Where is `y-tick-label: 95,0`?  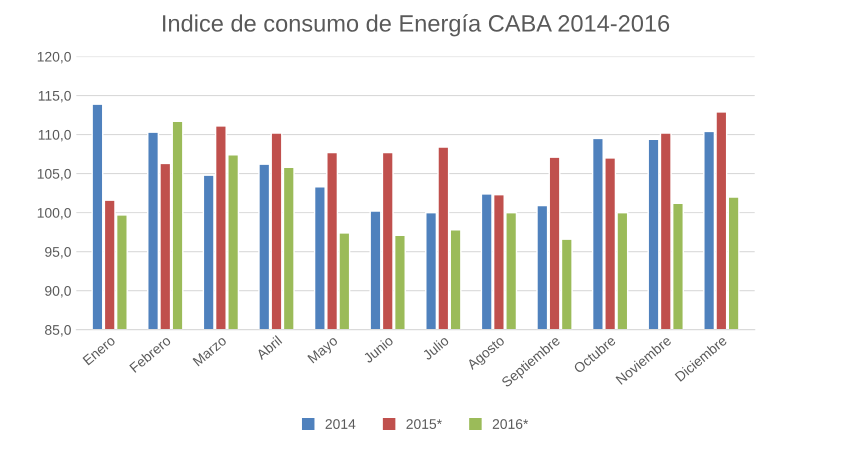 y-tick-label: 95,0 is located at coordinates (58, 252).